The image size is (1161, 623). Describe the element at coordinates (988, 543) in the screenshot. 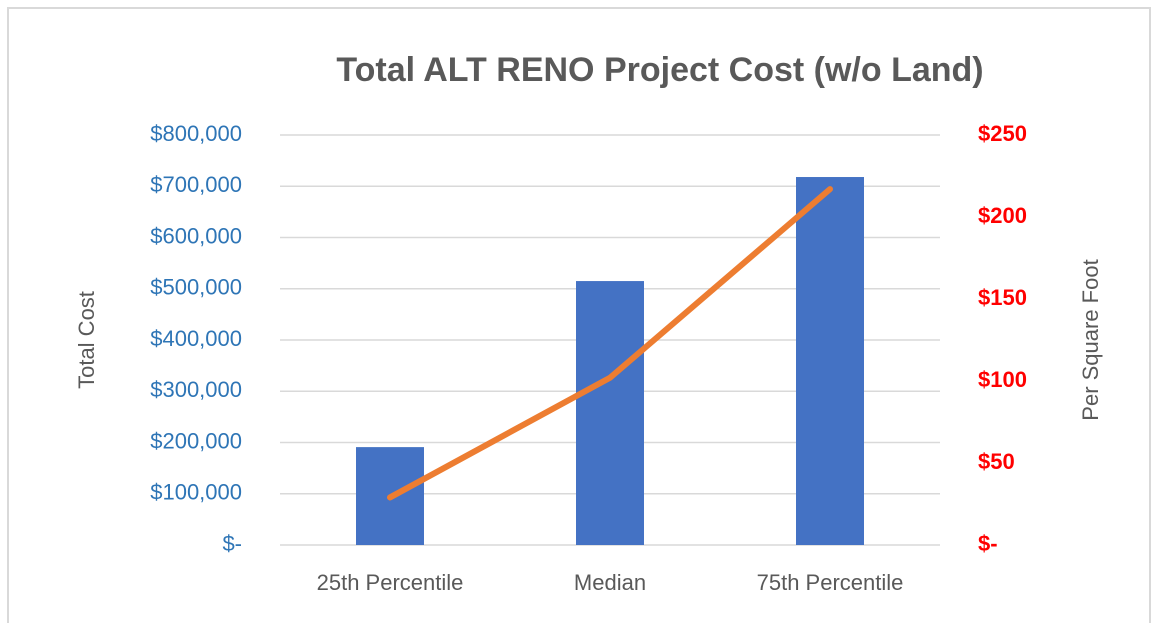

I see `y2-tick-label: $-` at that location.